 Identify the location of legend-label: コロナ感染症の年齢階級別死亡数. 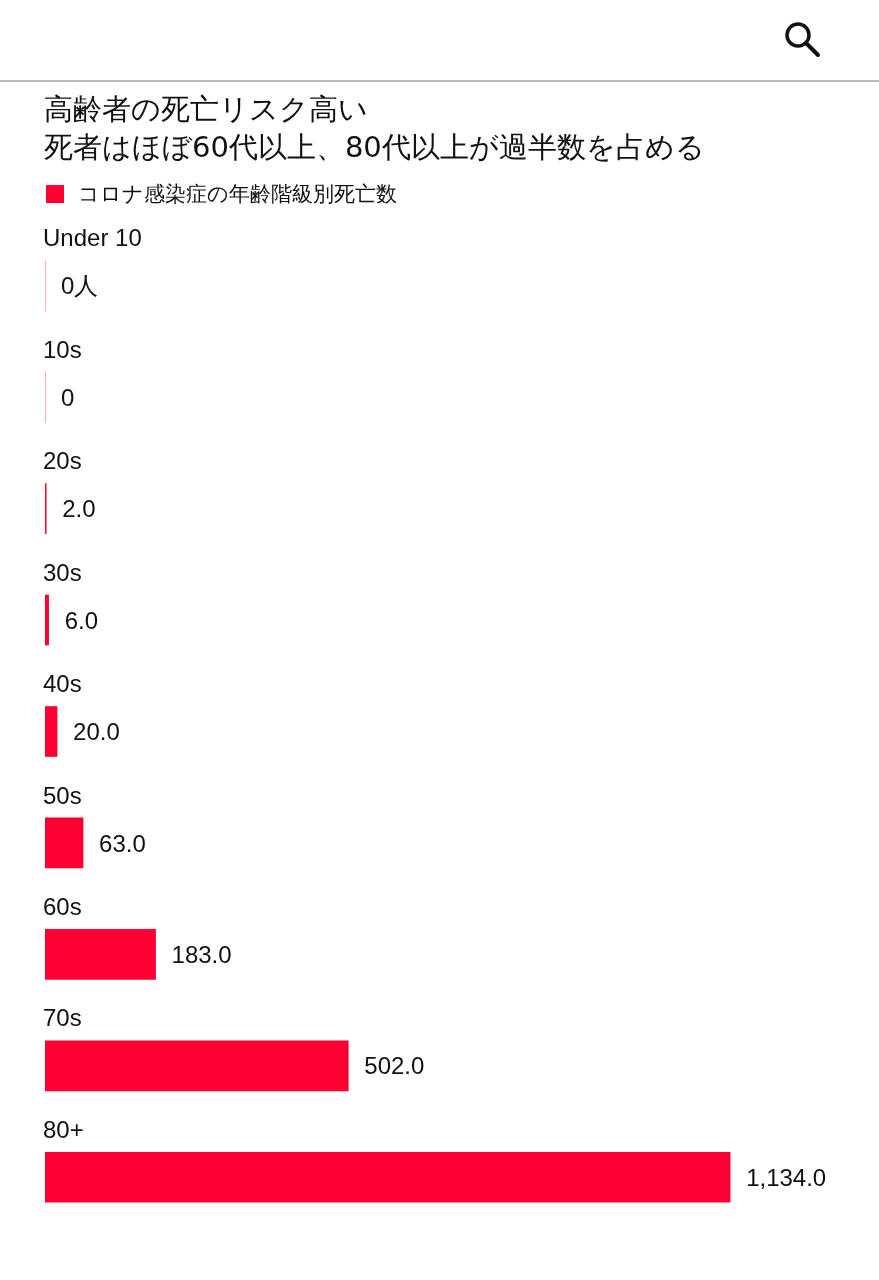
(237, 194).